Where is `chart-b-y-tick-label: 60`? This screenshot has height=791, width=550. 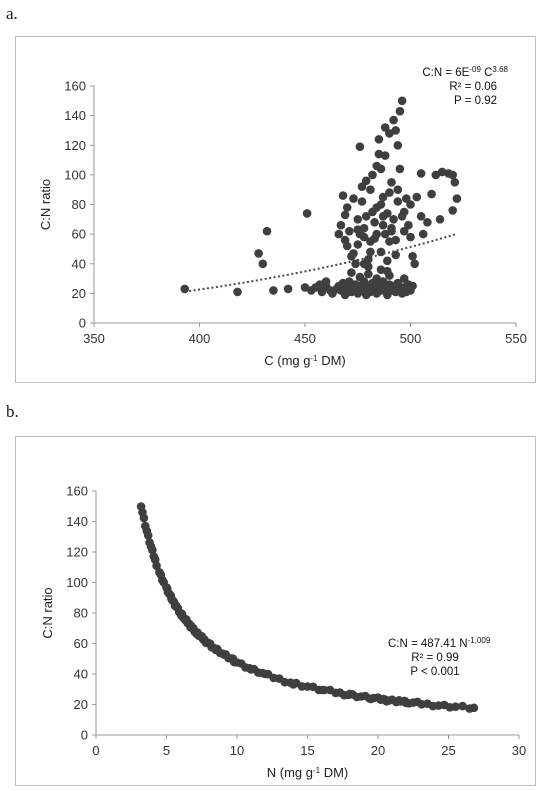
chart-b-y-tick-label: 60 is located at coordinates (81, 643).